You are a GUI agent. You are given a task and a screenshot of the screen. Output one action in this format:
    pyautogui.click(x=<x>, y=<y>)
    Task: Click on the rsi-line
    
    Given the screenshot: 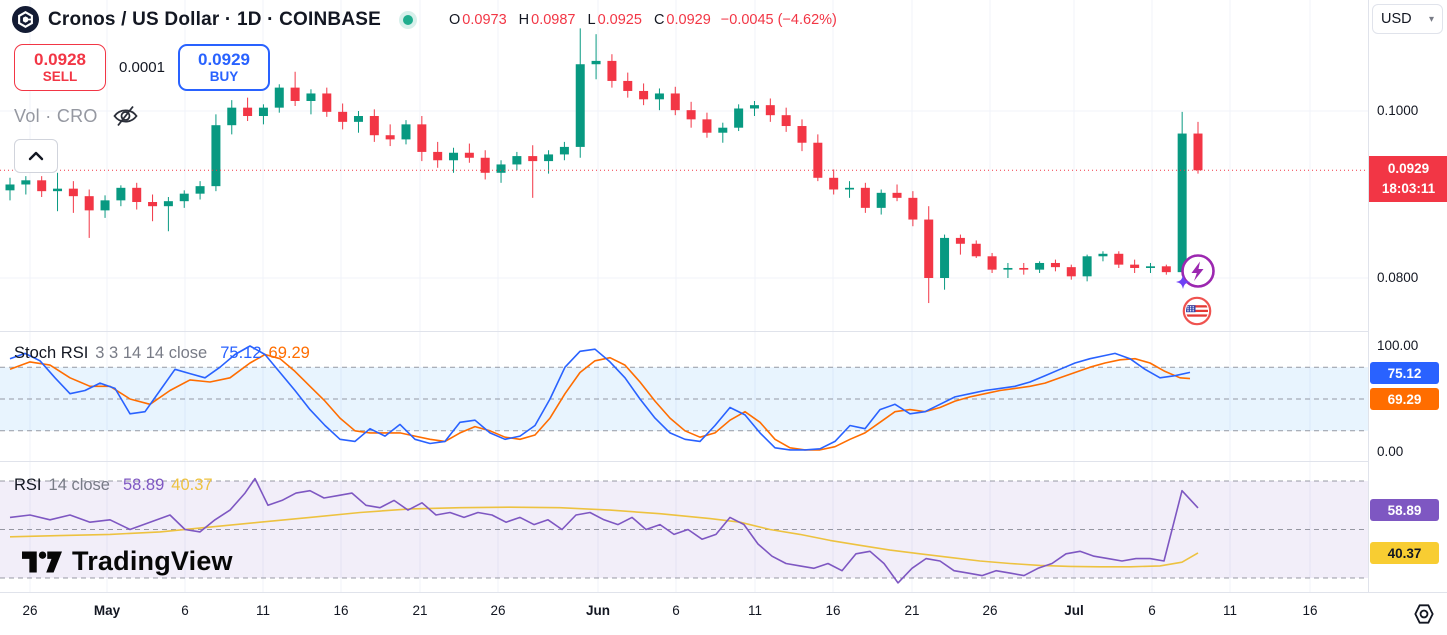 What is the action you would take?
    pyautogui.click(x=604, y=530)
    